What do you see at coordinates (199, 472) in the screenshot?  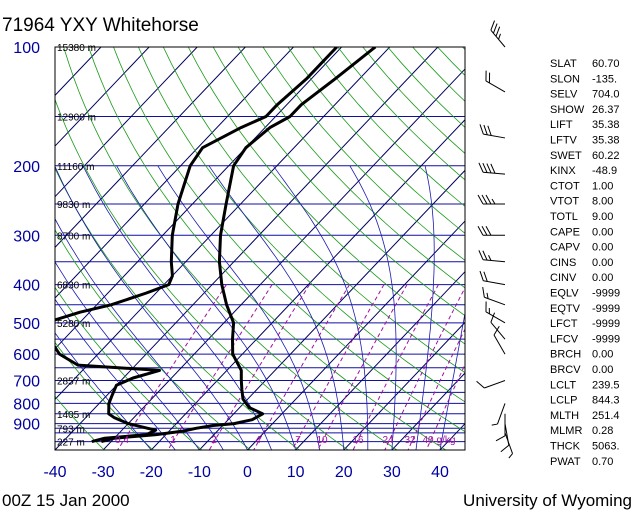 I see `temperature-tick-label: -10` at bounding box center [199, 472].